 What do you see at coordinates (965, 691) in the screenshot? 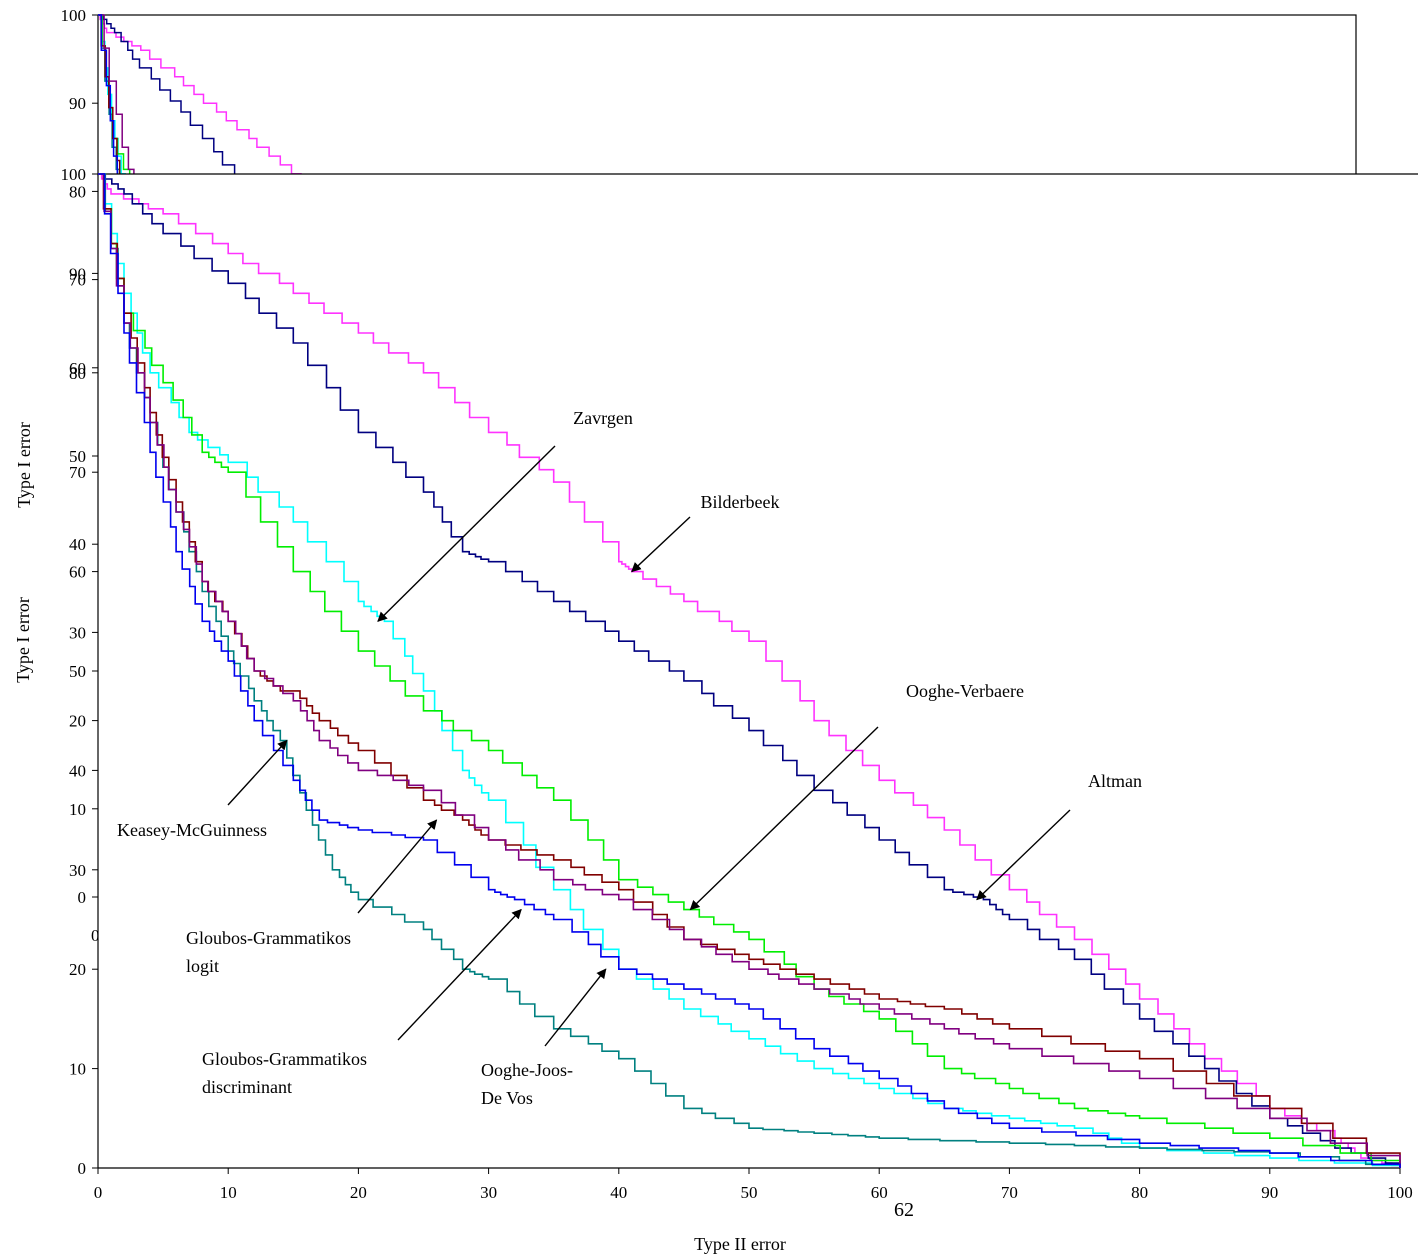
I see `annotation-label-ooghe-verbaere: Ooghe-Verbaere` at bounding box center [965, 691].